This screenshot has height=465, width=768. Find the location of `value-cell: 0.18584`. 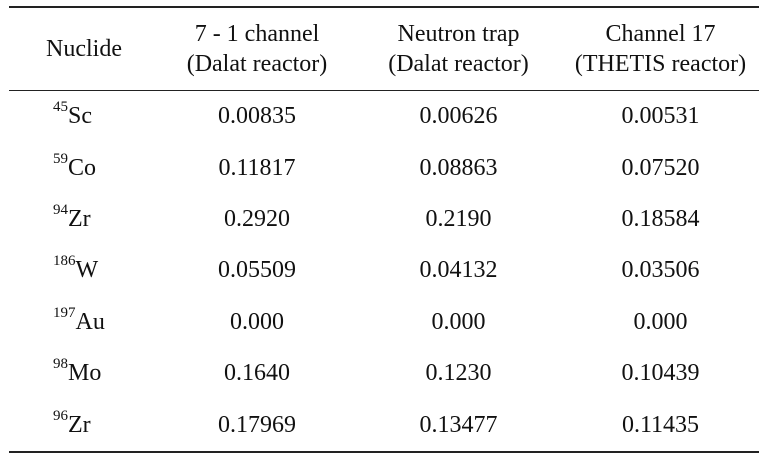

value-cell: 0.18584 is located at coordinates (660, 218).